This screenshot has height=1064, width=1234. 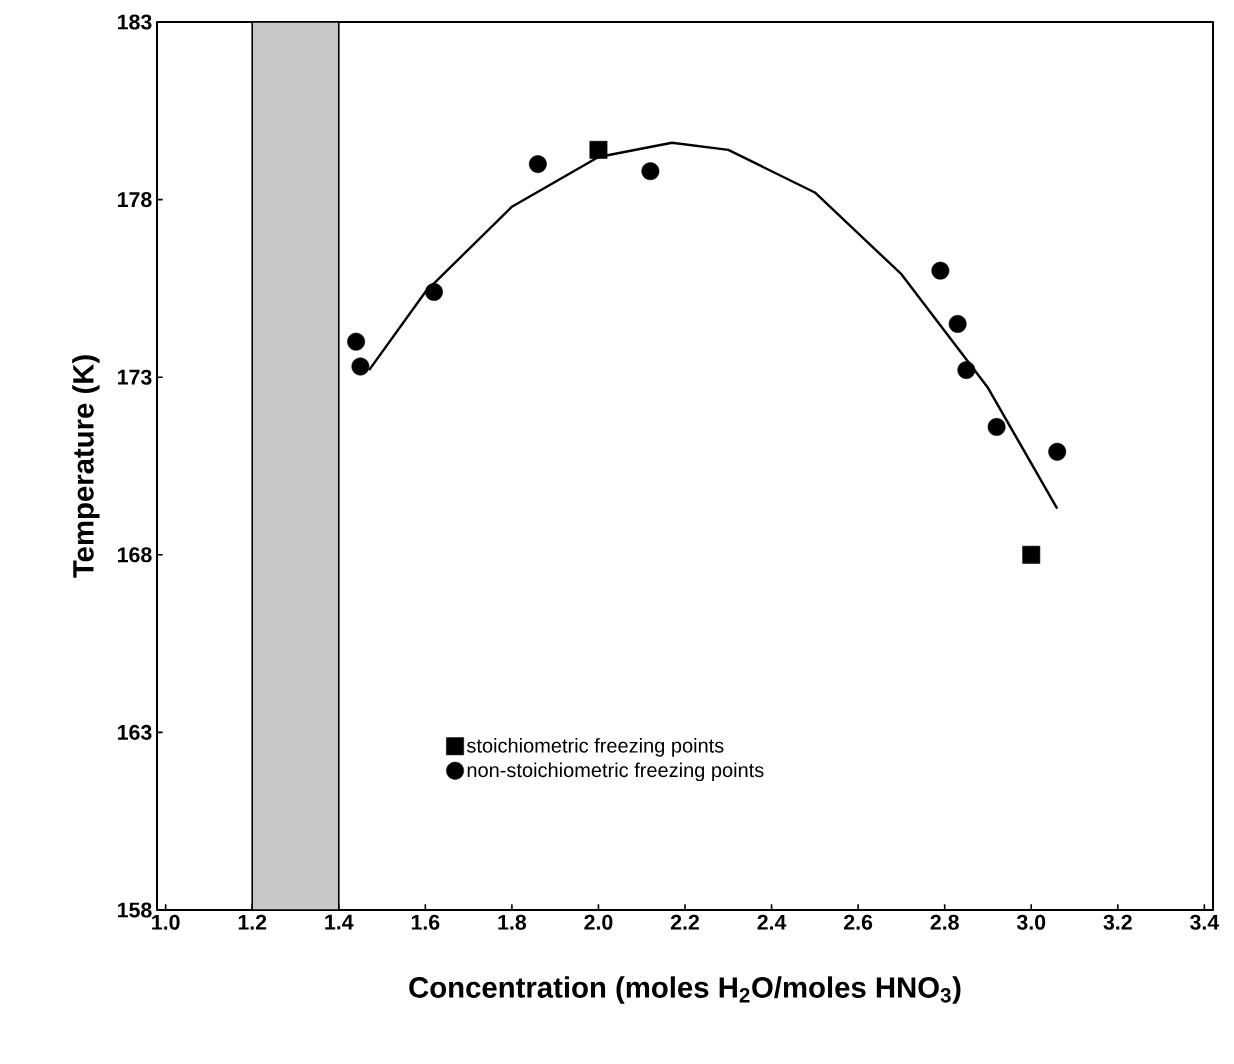 I want to click on x-tick-label: 1.2, so click(x=252, y=922).